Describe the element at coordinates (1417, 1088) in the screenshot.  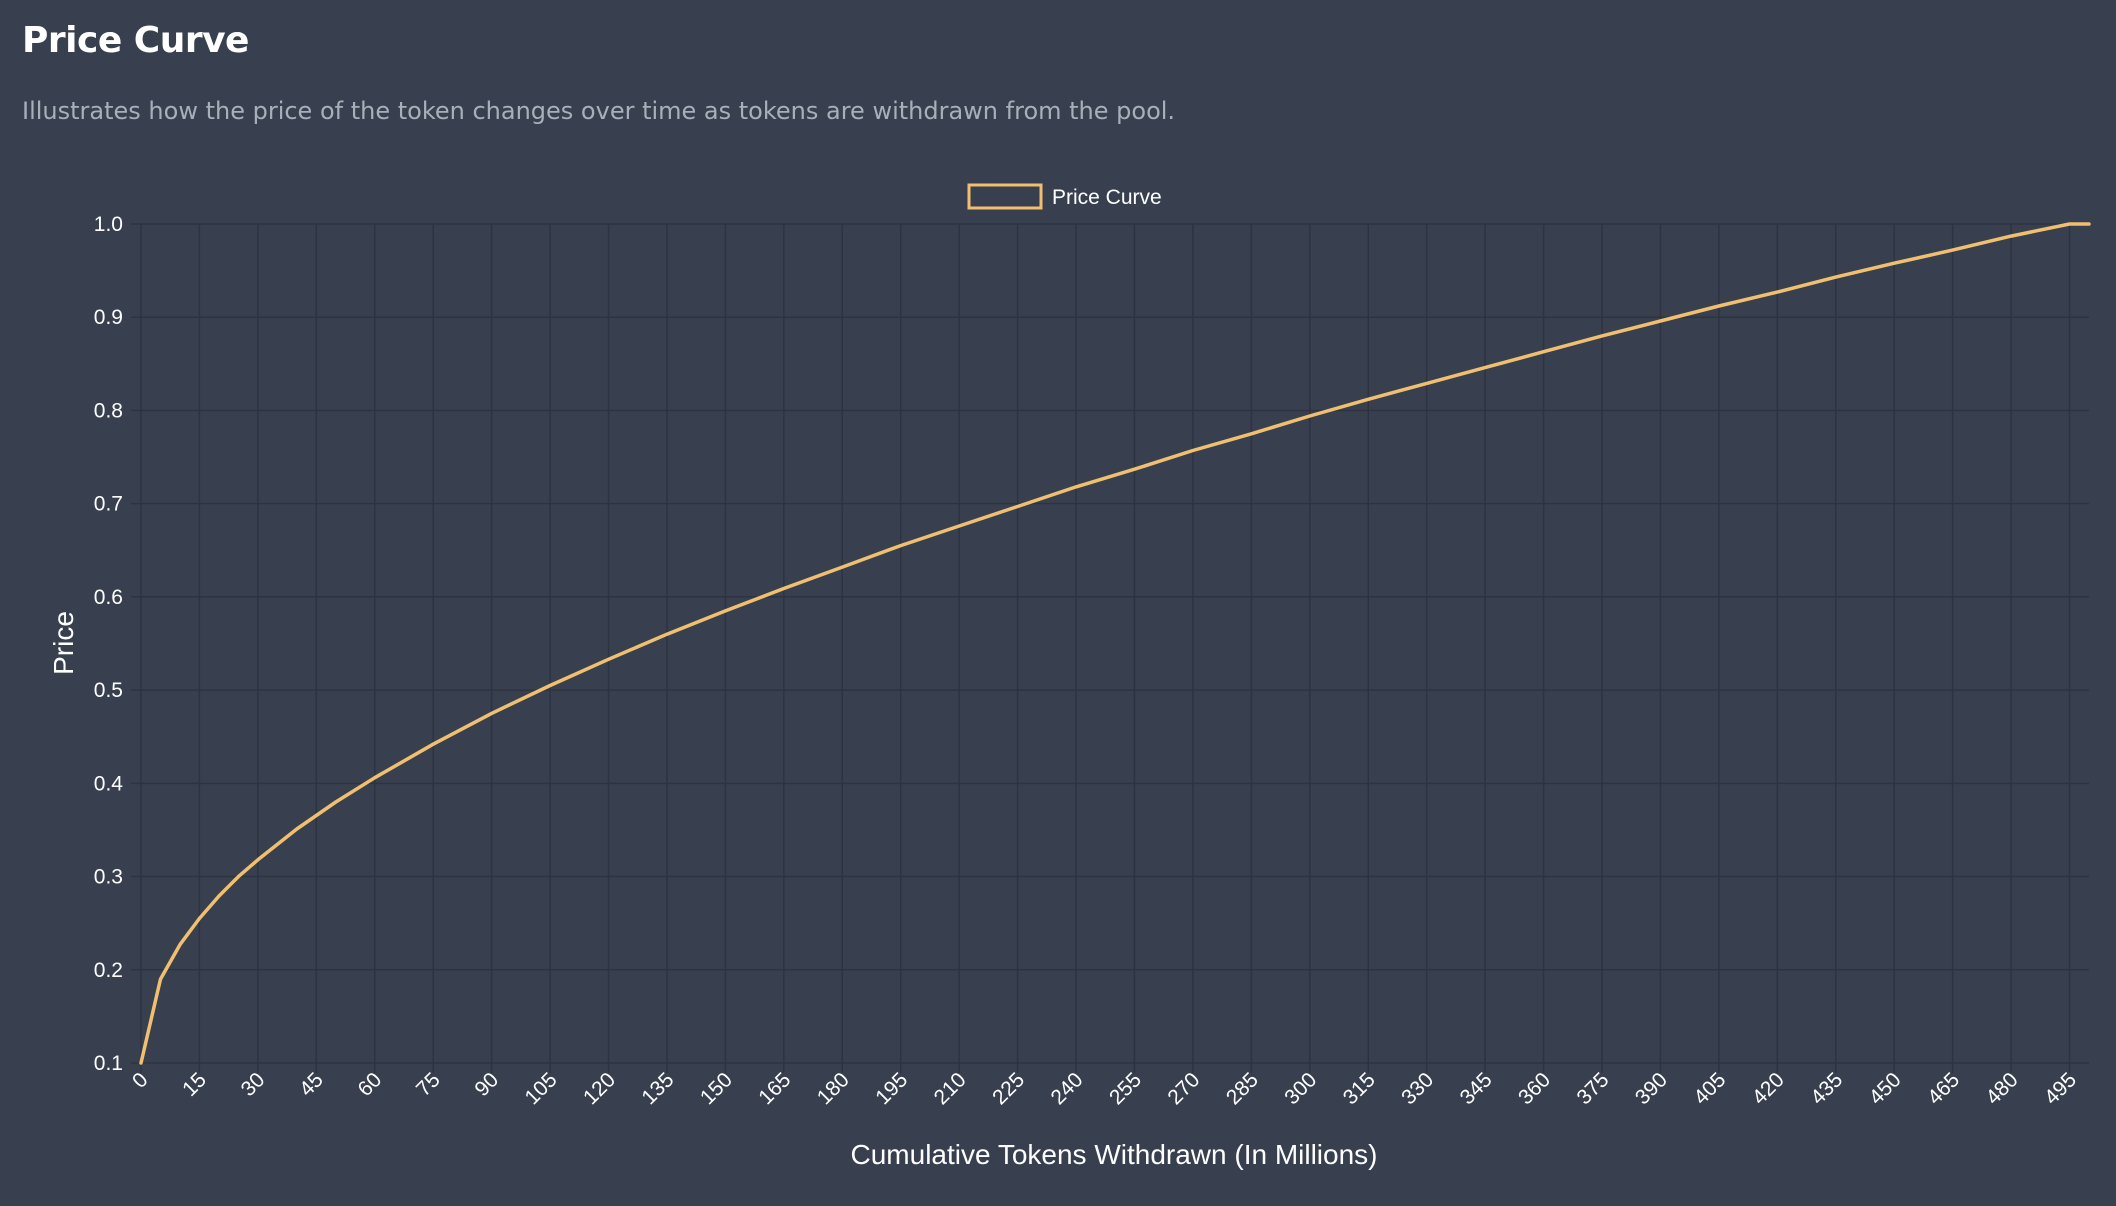
I see `x-tick-label: 330` at that location.